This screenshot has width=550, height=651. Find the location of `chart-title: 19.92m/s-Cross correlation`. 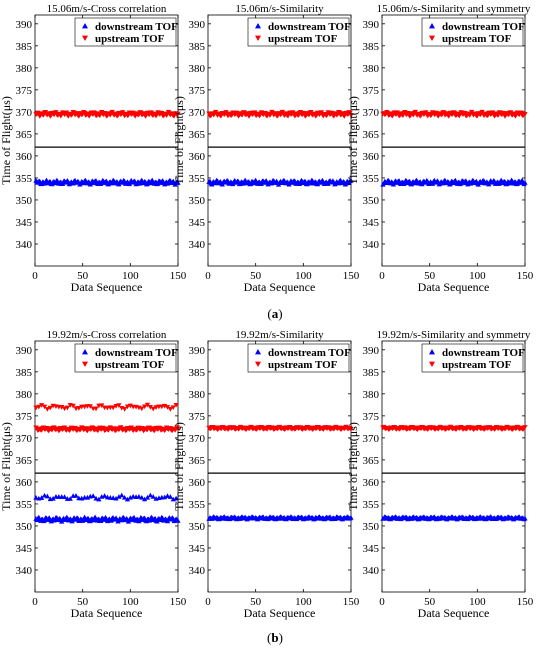

chart-title: 19.92m/s-Cross correlation is located at coordinates (107, 335).